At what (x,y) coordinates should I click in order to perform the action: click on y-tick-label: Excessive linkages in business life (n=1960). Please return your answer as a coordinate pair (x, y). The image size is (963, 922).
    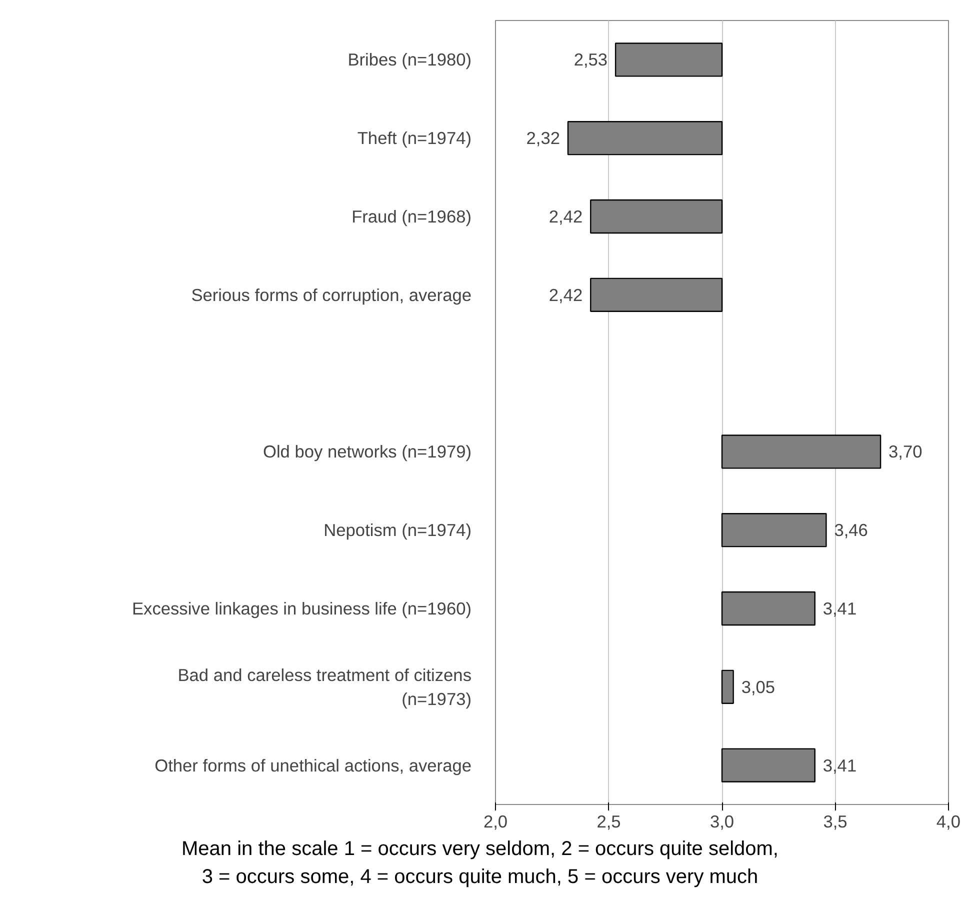
    Looking at the image, I should click on (302, 608).